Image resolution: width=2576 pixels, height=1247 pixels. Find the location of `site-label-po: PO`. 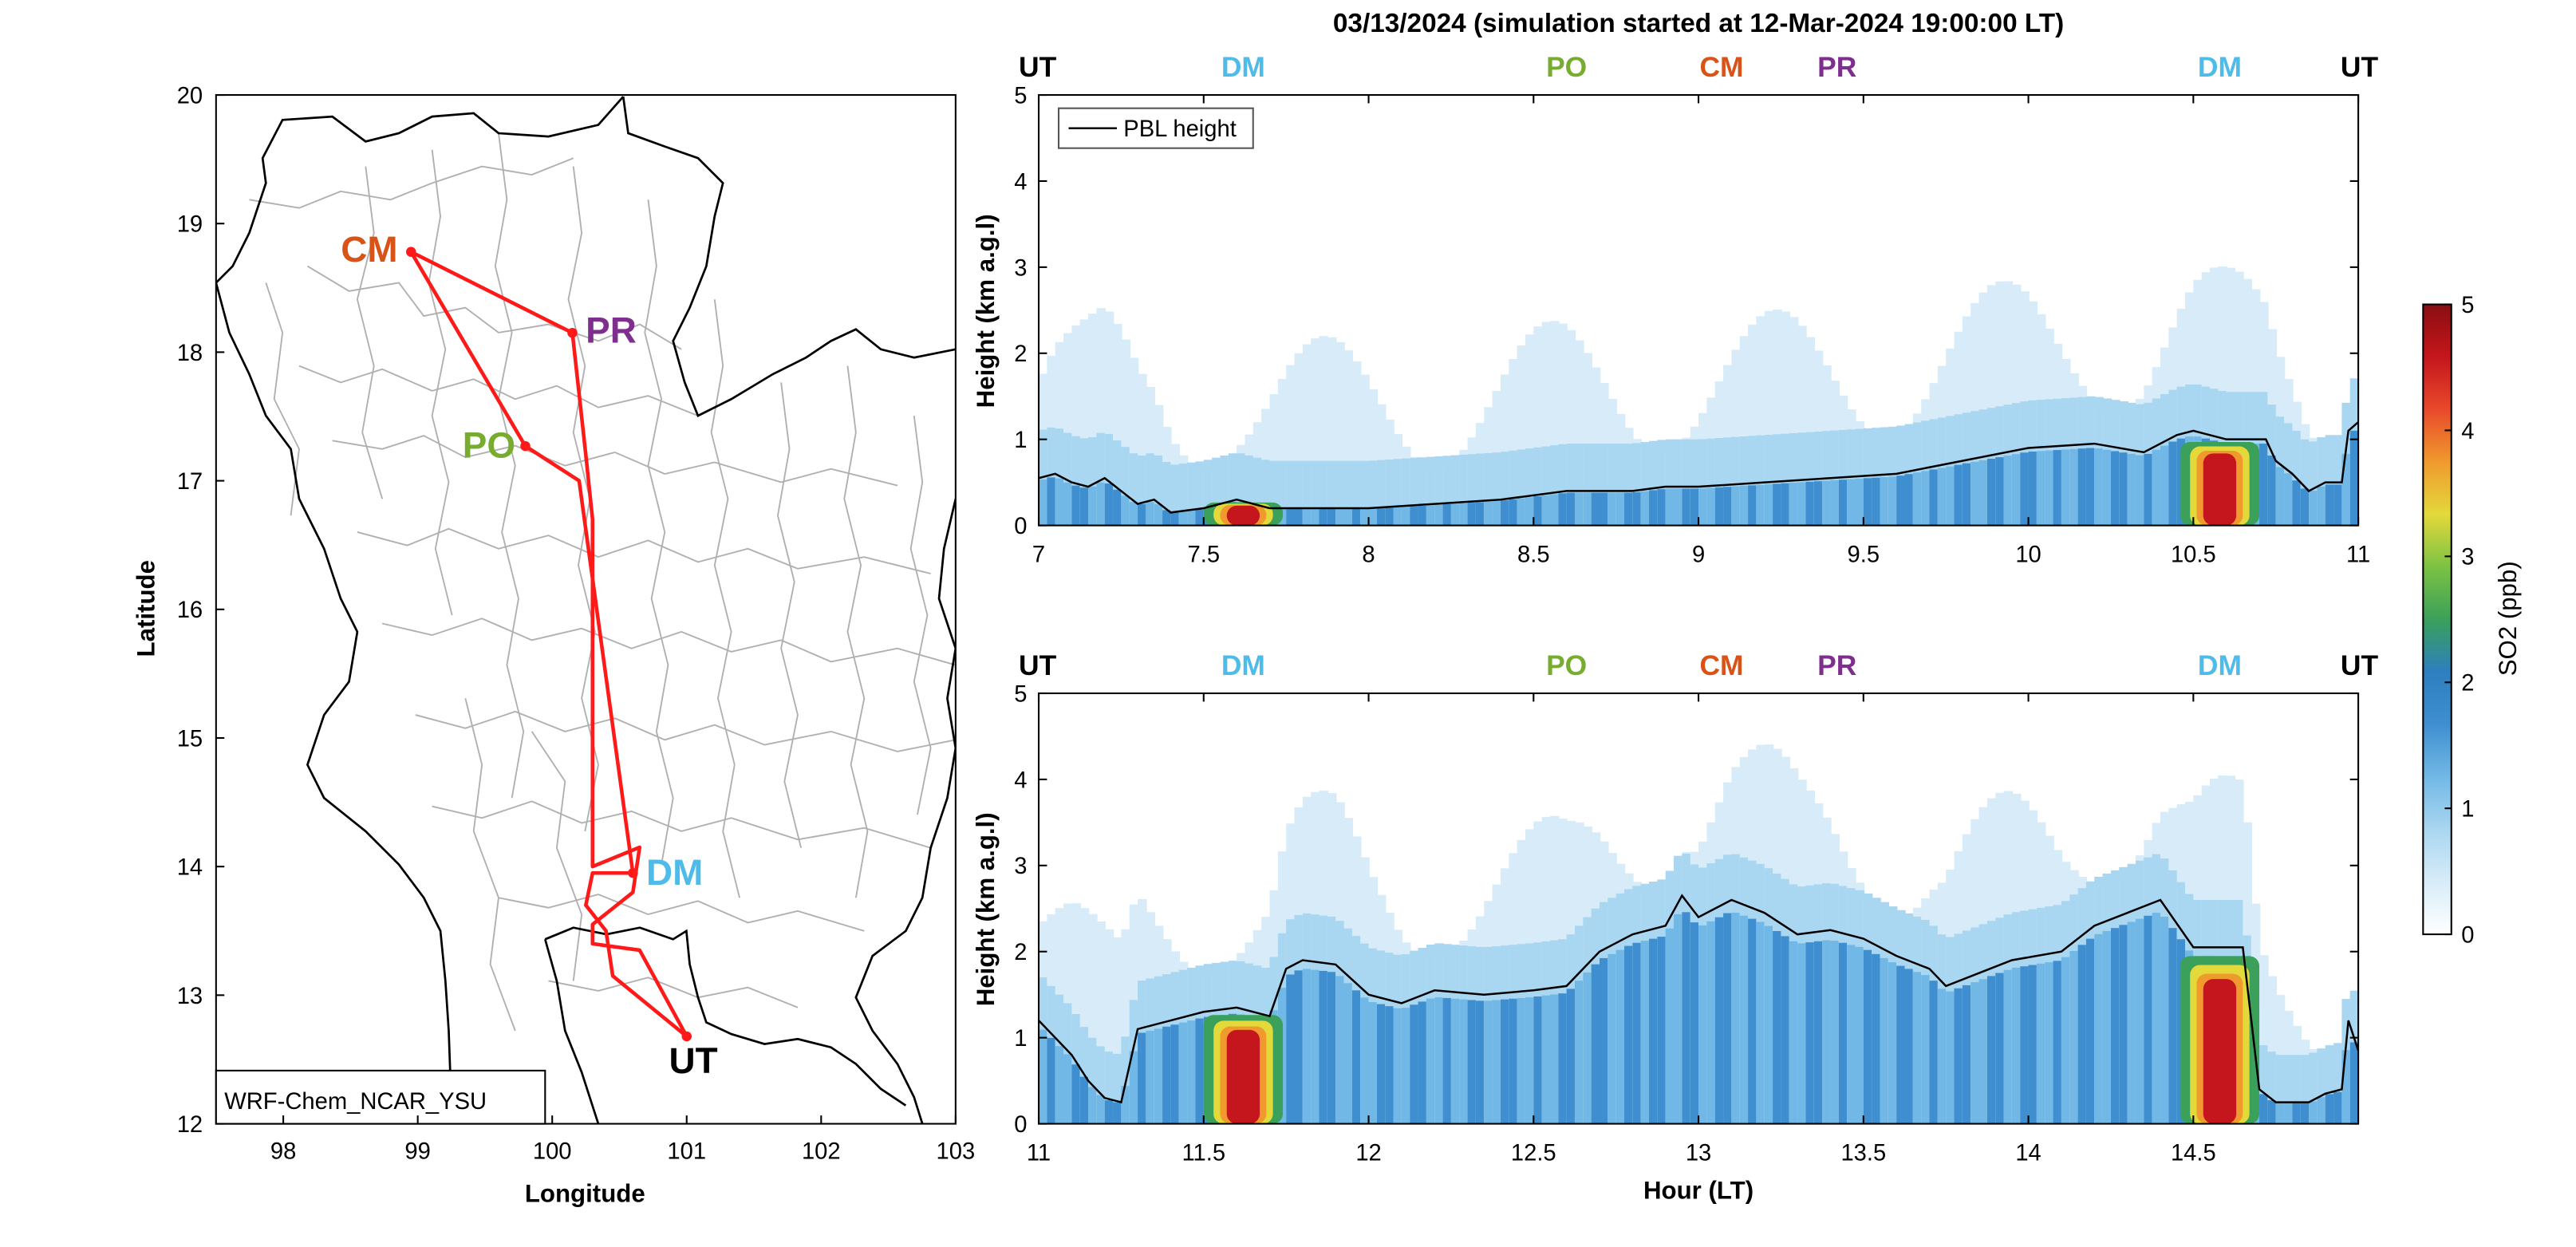

site-label-po: PO is located at coordinates (489, 445).